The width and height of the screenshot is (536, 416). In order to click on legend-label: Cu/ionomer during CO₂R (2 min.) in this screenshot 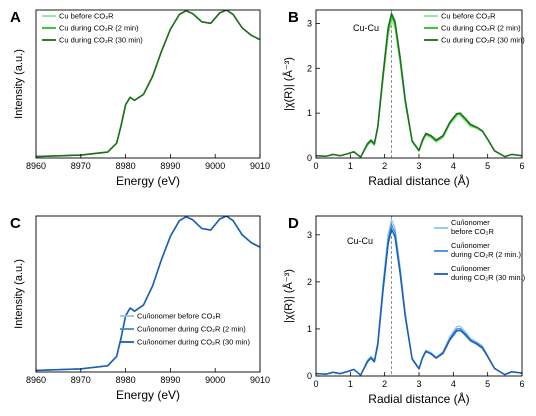, I will do `click(486, 250)`.